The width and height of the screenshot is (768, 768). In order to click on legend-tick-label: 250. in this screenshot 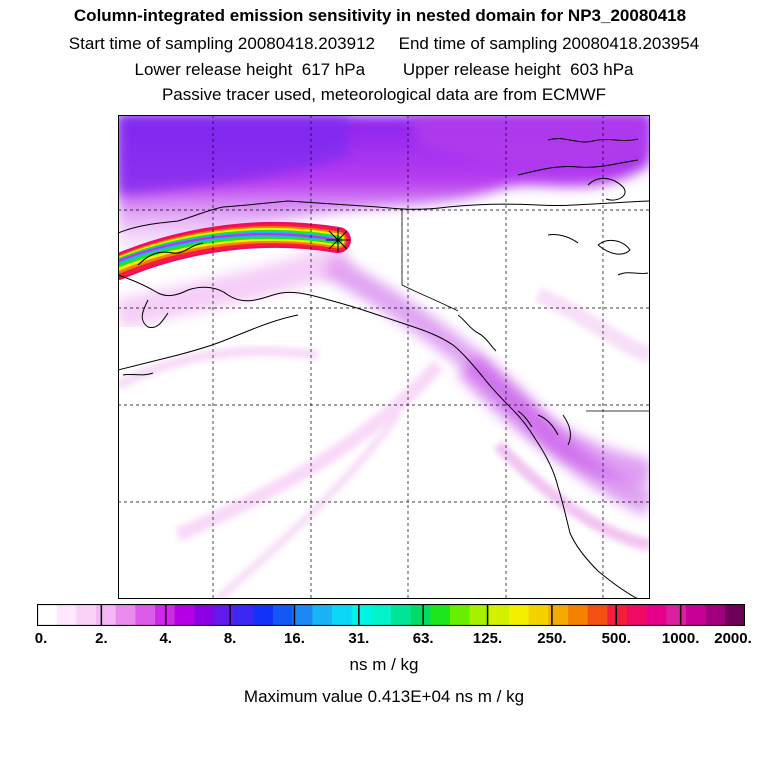, I will do `click(552, 638)`.